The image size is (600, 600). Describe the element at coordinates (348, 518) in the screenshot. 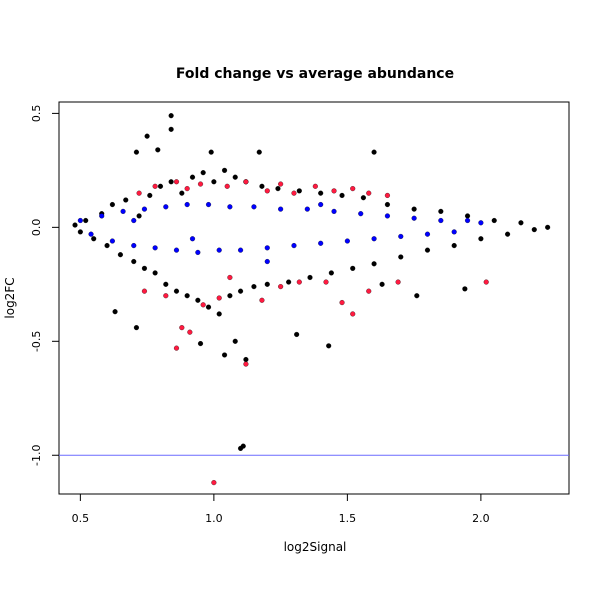

I see `x-tick-label: 1.5` at that location.